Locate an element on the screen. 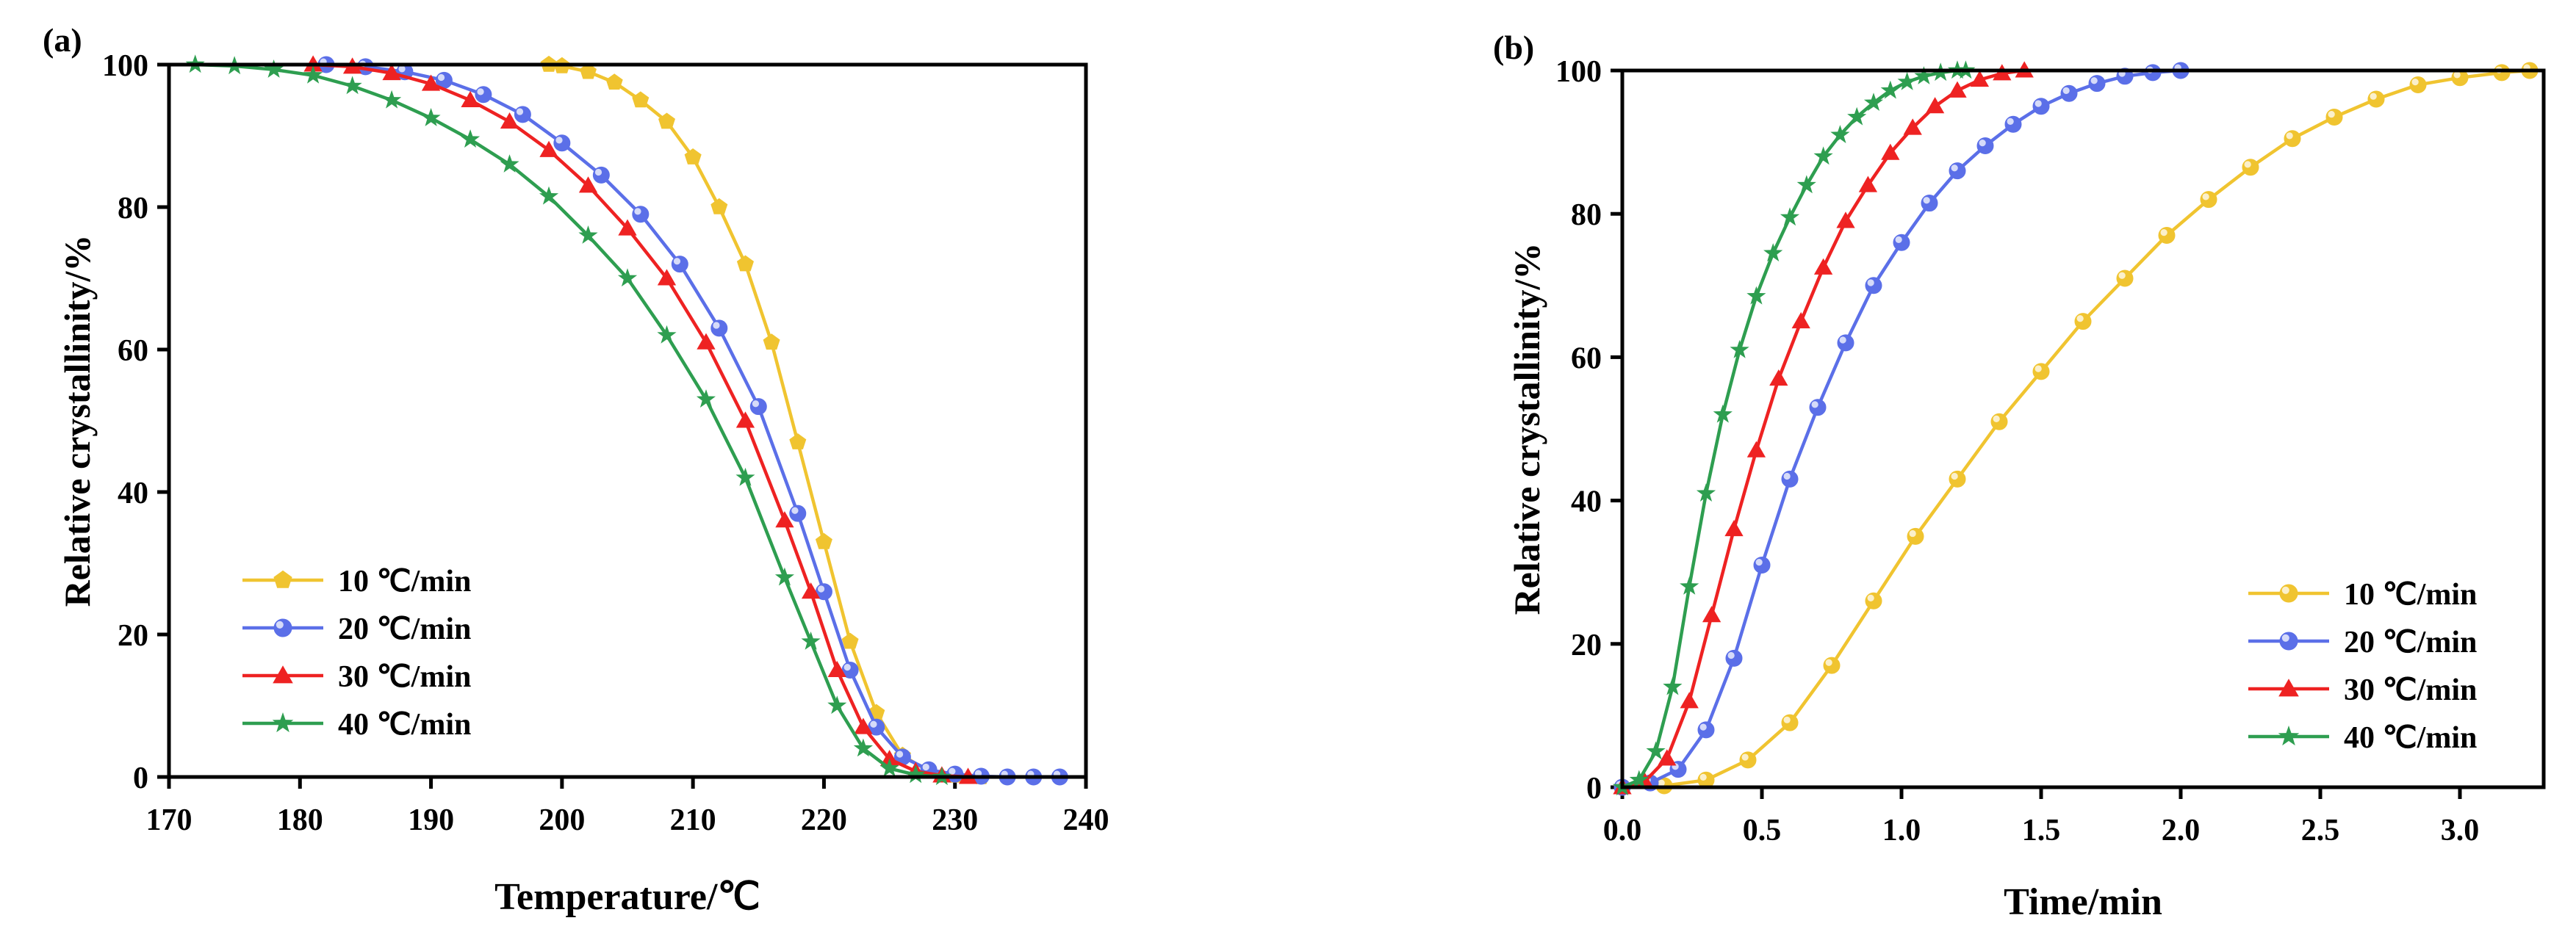 This screenshot has width=2576, height=951. panel-label-b: (b) is located at coordinates (1513, 47).